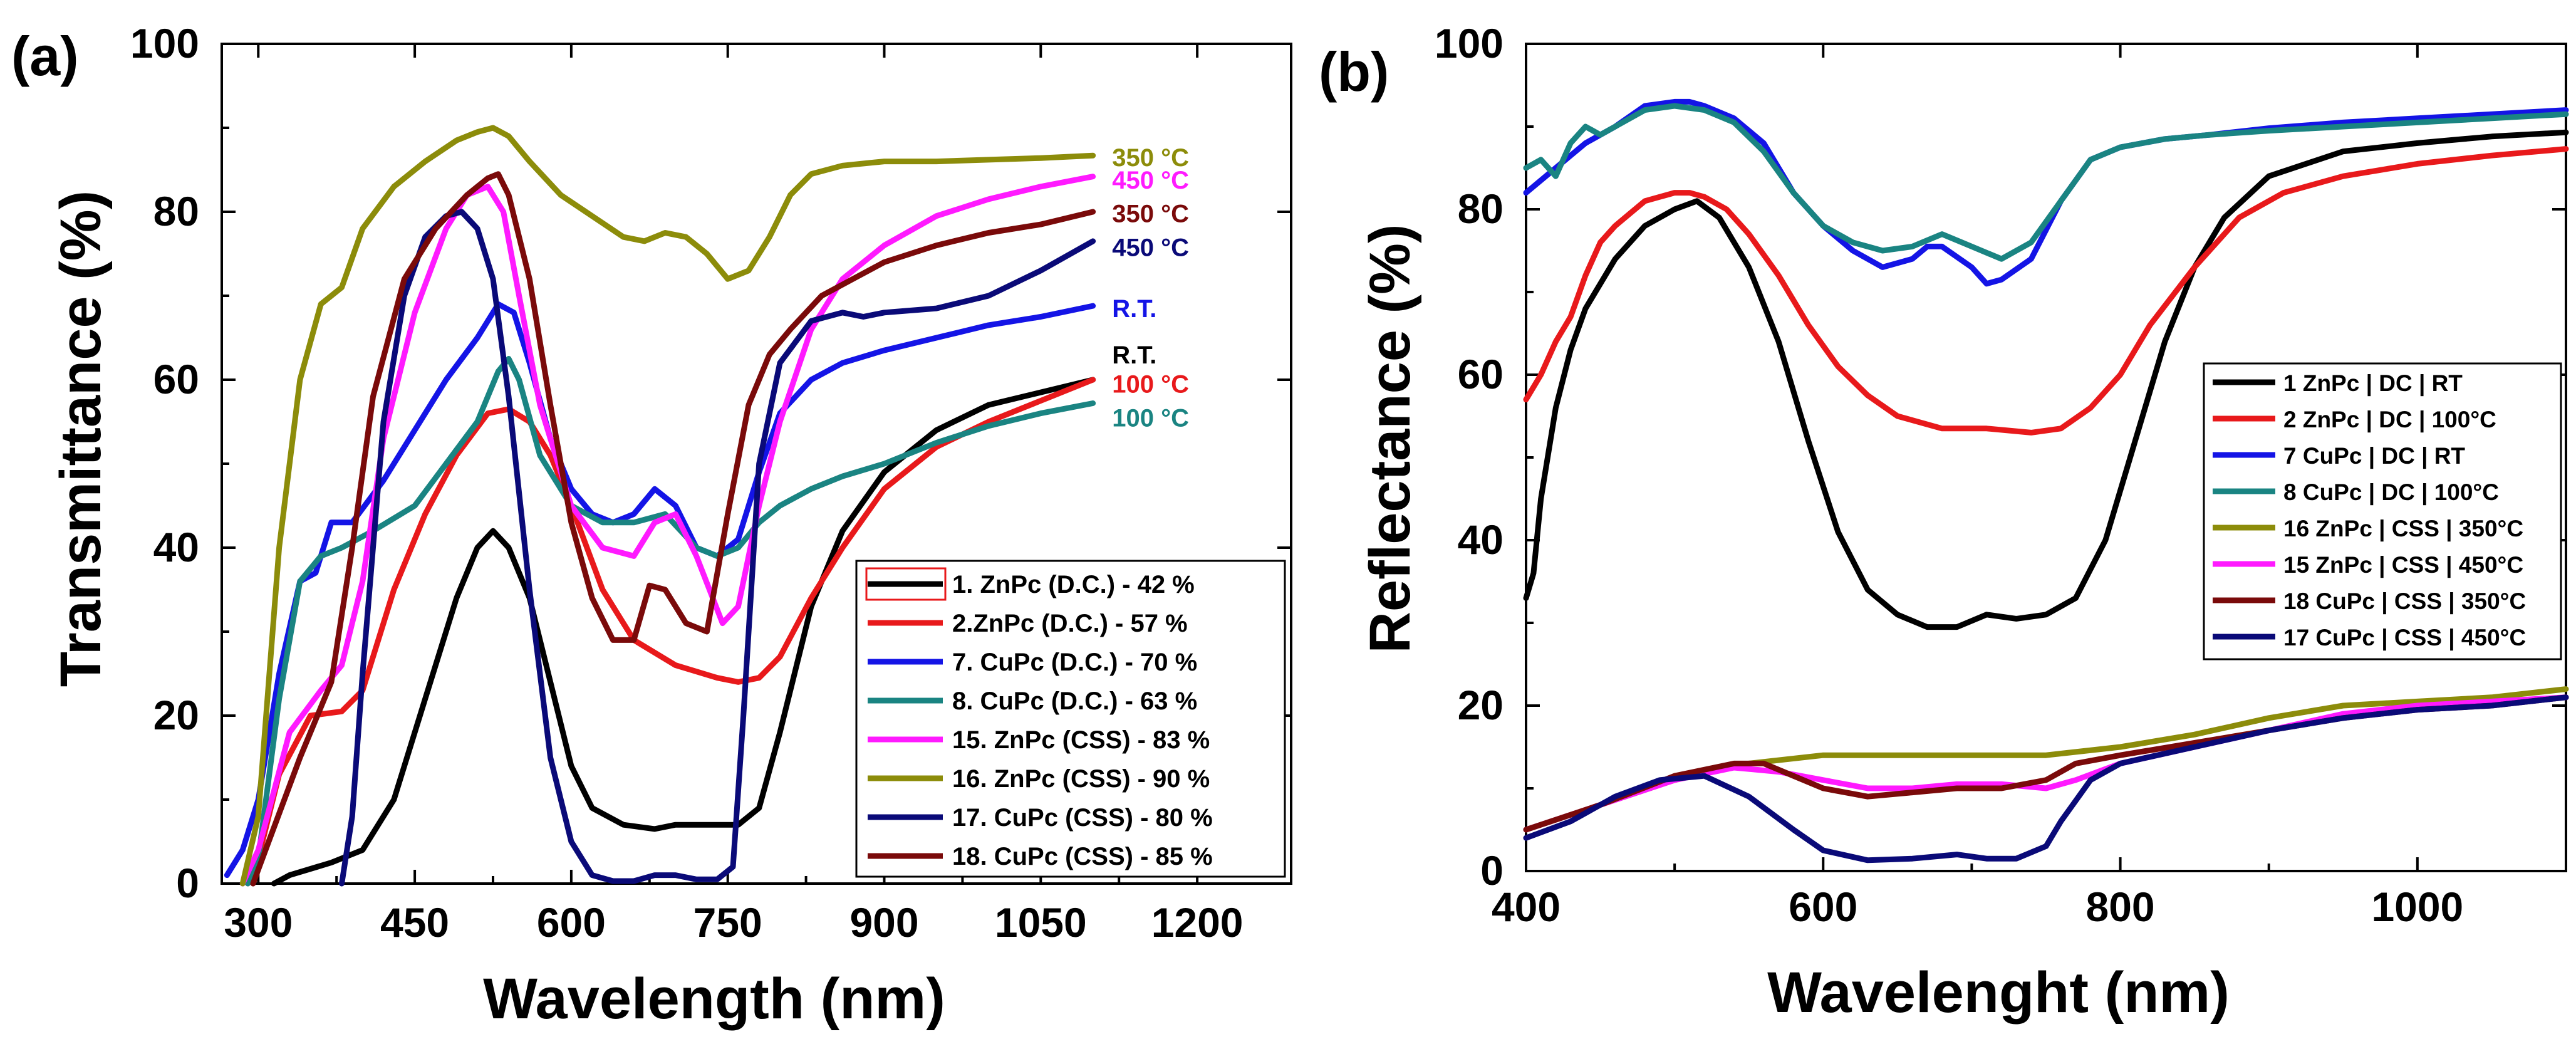 This screenshot has width=2576, height=1049. Describe the element at coordinates (2403, 565) in the screenshot. I see `legend-entry-label: 15 ZnPc | CSS | 450°C` at that location.